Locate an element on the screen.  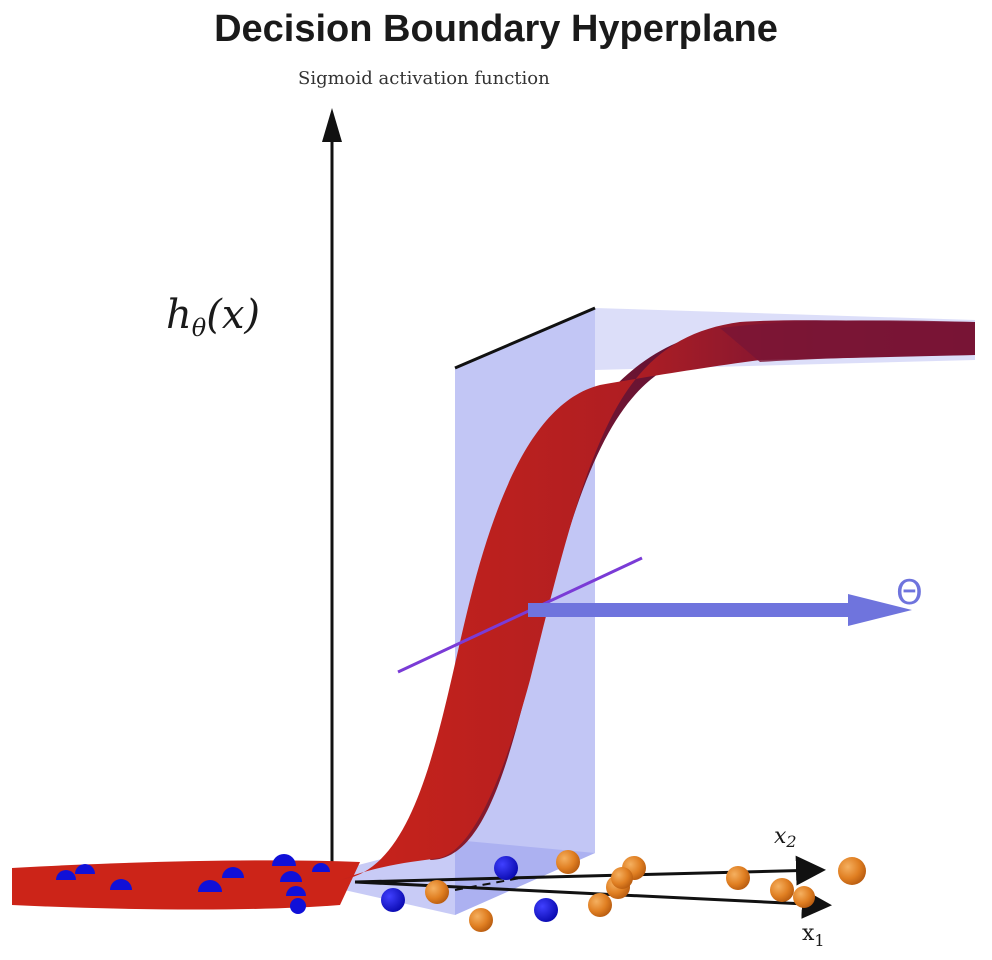
x1-axis-label: x1 is located at coordinates (813, 935).